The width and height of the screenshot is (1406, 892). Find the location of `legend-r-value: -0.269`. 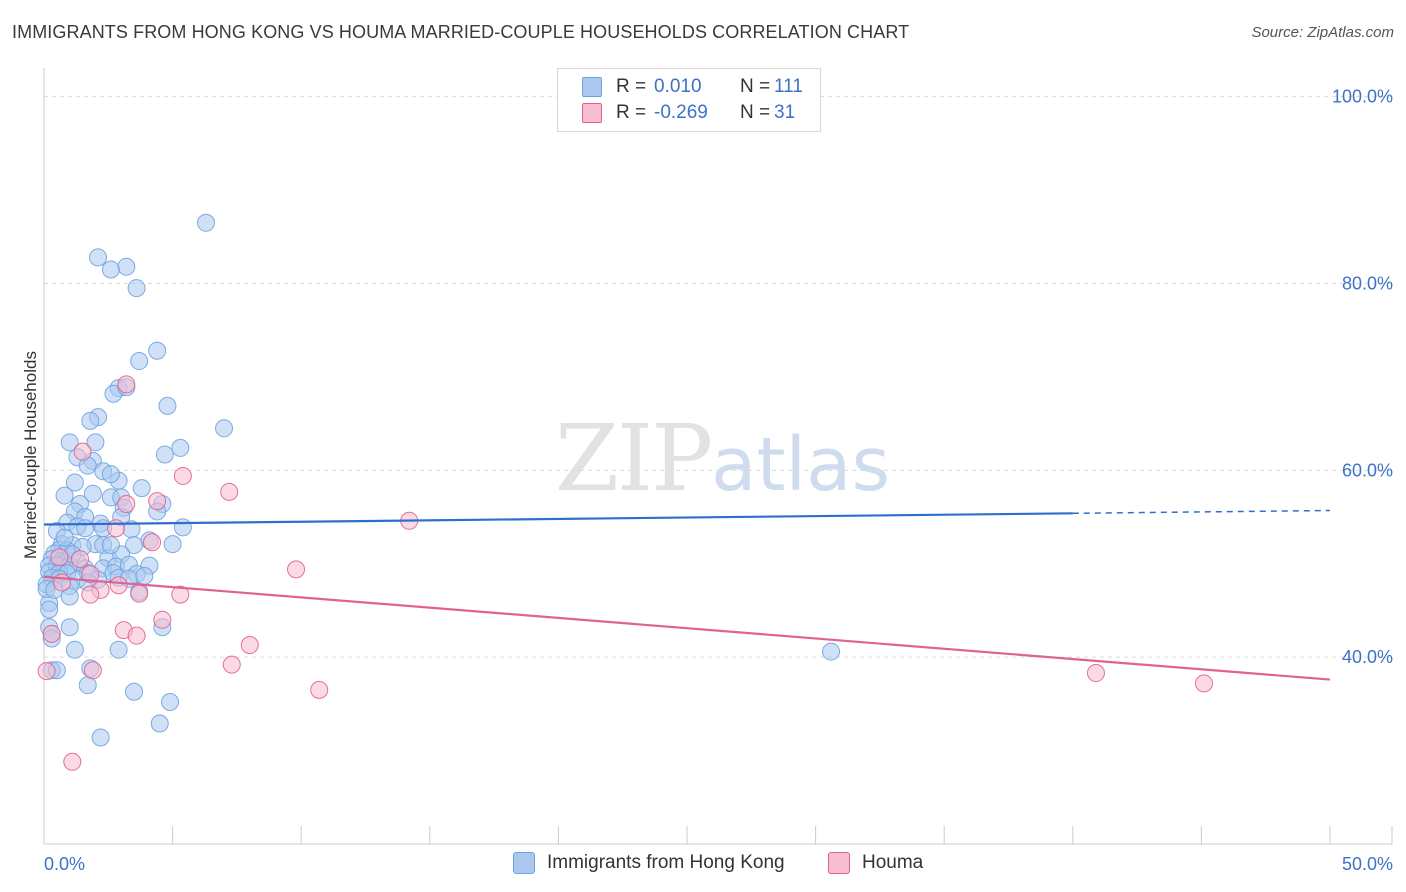

legend-r-value: -0.269 is located at coordinates (681, 112).